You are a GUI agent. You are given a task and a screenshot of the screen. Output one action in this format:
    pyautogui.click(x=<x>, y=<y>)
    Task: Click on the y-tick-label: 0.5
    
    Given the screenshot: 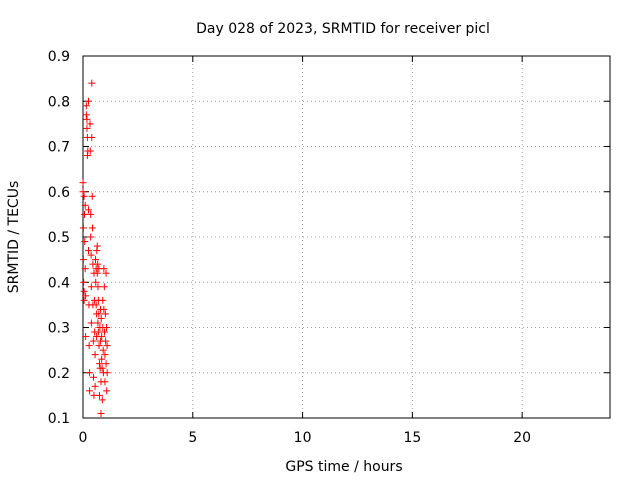 What is the action you would take?
    pyautogui.click(x=59, y=238)
    